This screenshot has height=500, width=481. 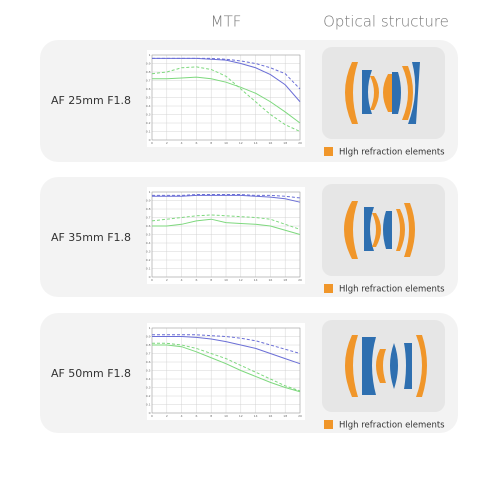 What do you see at coordinates (91, 100) in the screenshot?
I see `lens-name: AF 25mm F1.8` at bounding box center [91, 100].